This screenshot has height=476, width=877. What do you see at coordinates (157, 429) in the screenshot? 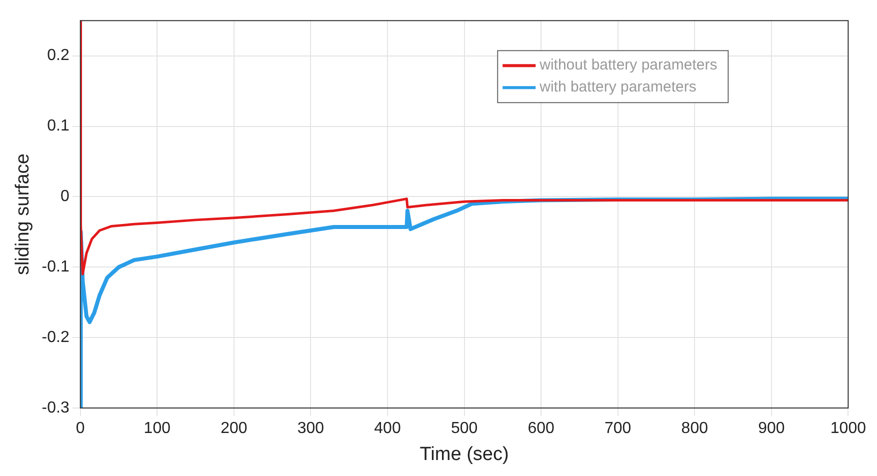
I see `x-tick-label: 100` at bounding box center [157, 429].